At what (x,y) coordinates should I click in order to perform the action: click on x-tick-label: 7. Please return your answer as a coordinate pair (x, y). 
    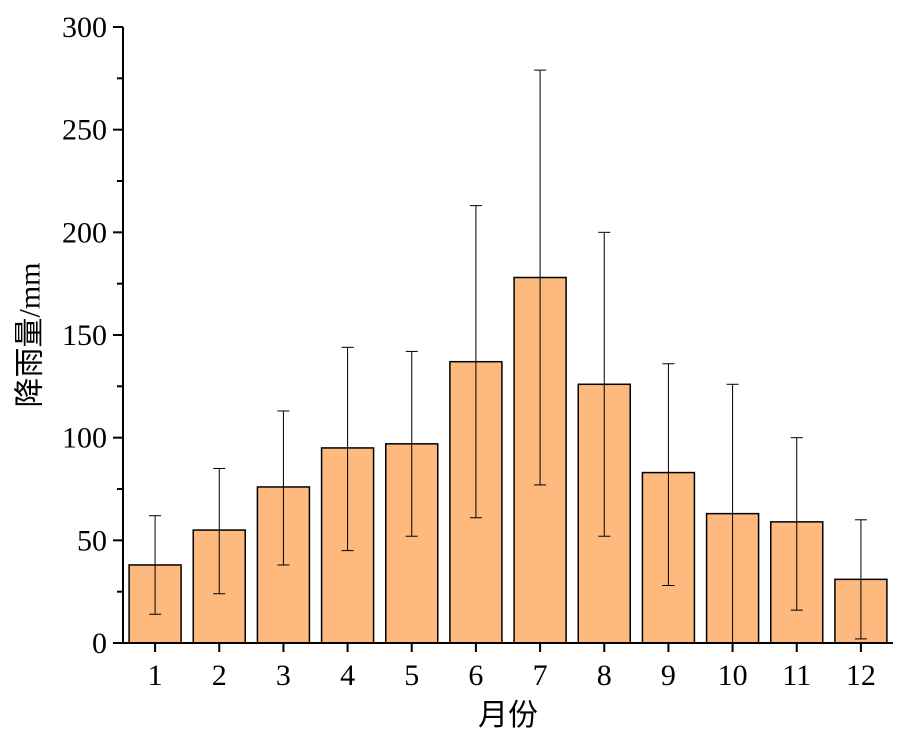
    Looking at the image, I should click on (540, 675).